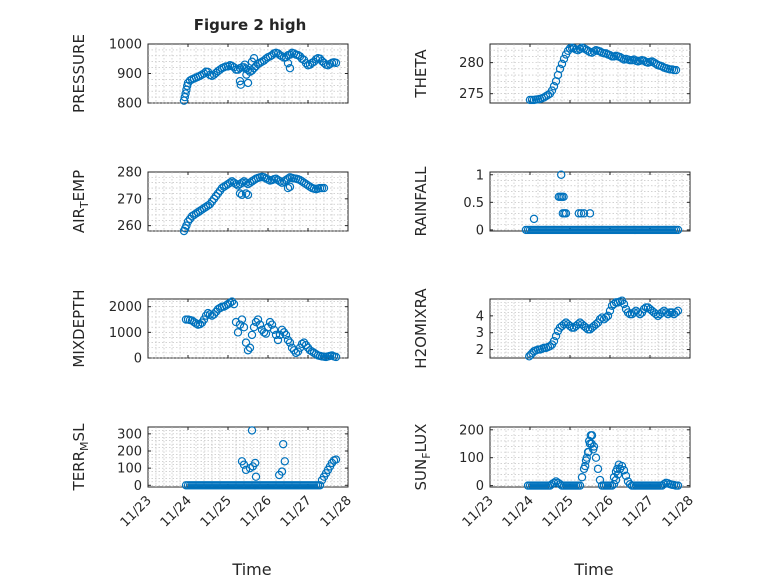 This screenshot has width=778, height=583. What do you see at coordinates (80, 201) in the screenshot?
I see `y-axis-label: AIRTEMP` at bounding box center [80, 201].